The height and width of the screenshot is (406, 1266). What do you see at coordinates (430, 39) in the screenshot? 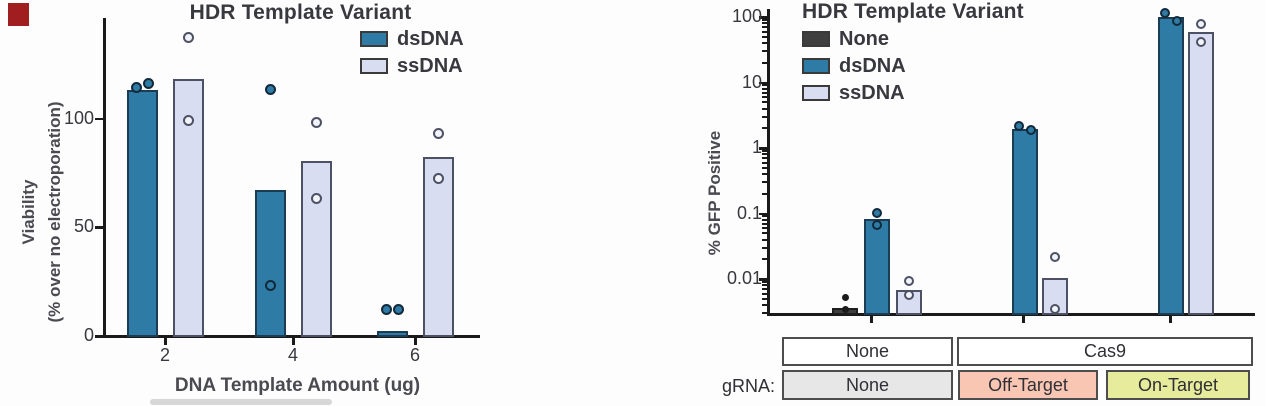
I see `legend-label: dsDNA` at bounding box center [430, 39].